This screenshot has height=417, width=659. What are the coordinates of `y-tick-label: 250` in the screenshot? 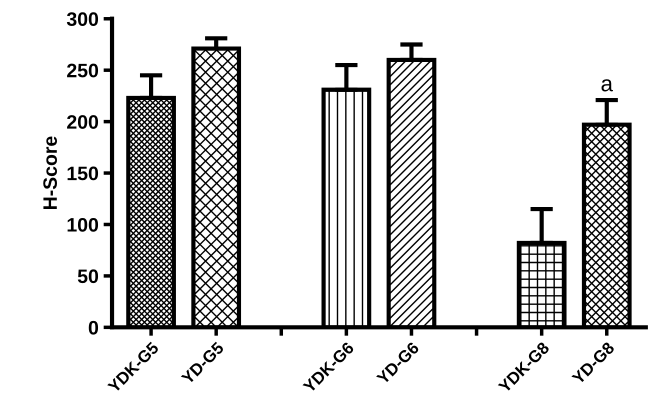 It's located at (82, 71).